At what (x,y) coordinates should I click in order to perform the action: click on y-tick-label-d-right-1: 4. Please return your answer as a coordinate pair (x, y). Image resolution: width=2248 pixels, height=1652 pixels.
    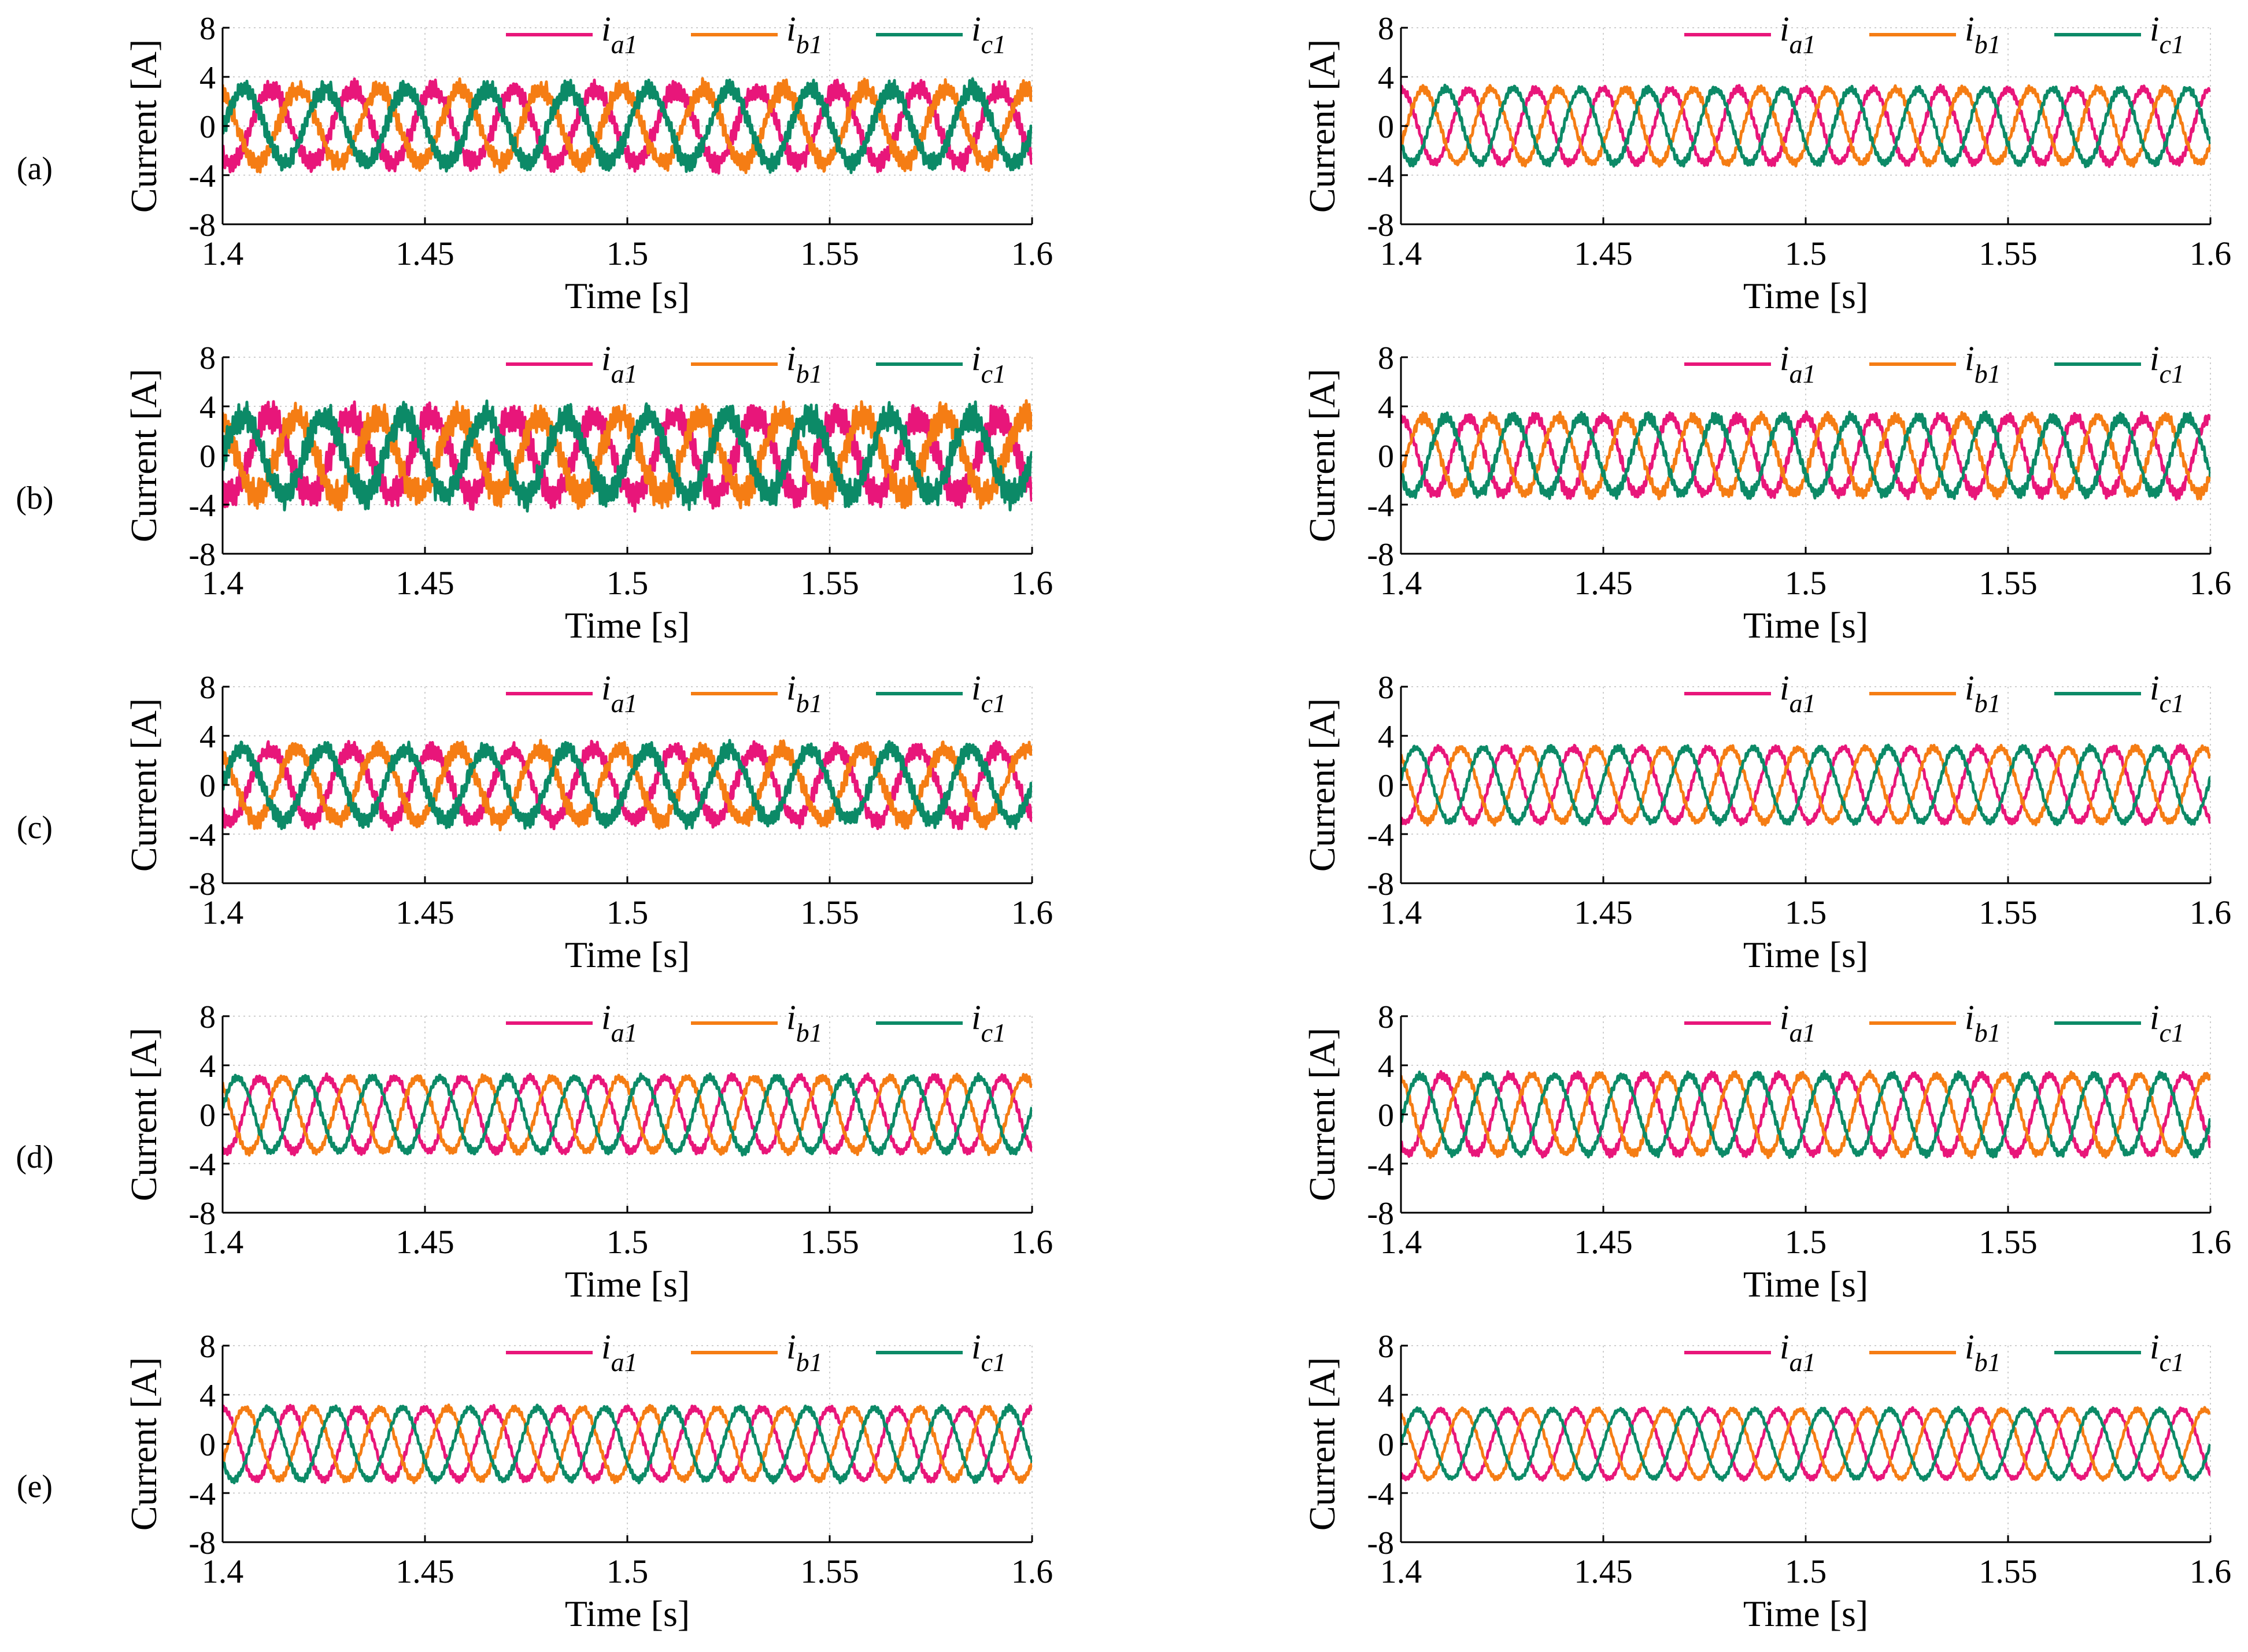
    Looking at the image, I should click on (1386, 1066).